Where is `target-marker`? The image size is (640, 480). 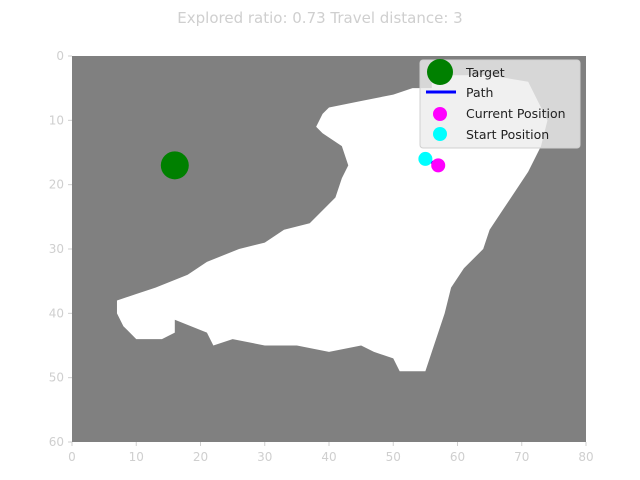 target-marker is located at coordinates (174, 165).